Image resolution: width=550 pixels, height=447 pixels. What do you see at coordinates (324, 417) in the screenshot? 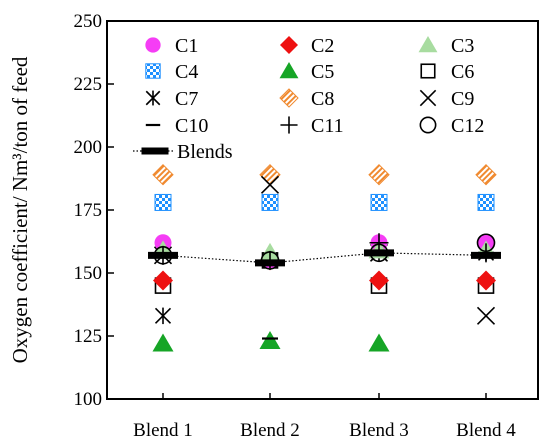
I see `x-axis-ticks: Blend 1 Blend 2 Blend 3 Blend 4` at bounding box center [324, 417].